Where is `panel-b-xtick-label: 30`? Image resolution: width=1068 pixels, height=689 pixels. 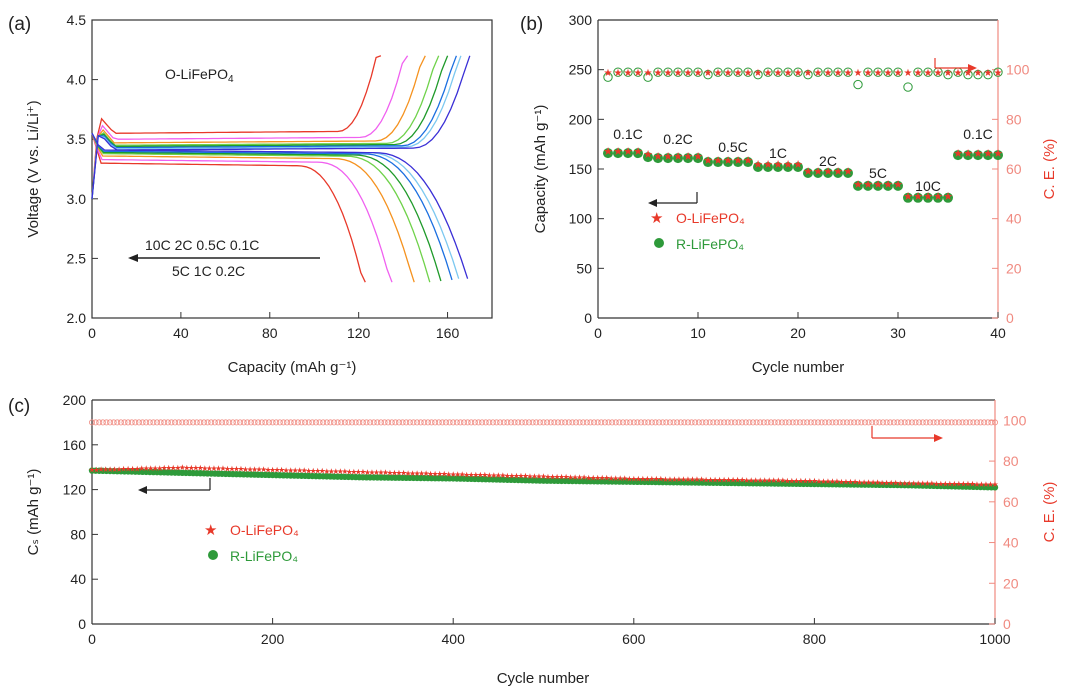 panel-b-xtick-label: 30 is located at coordinates (898, 333).